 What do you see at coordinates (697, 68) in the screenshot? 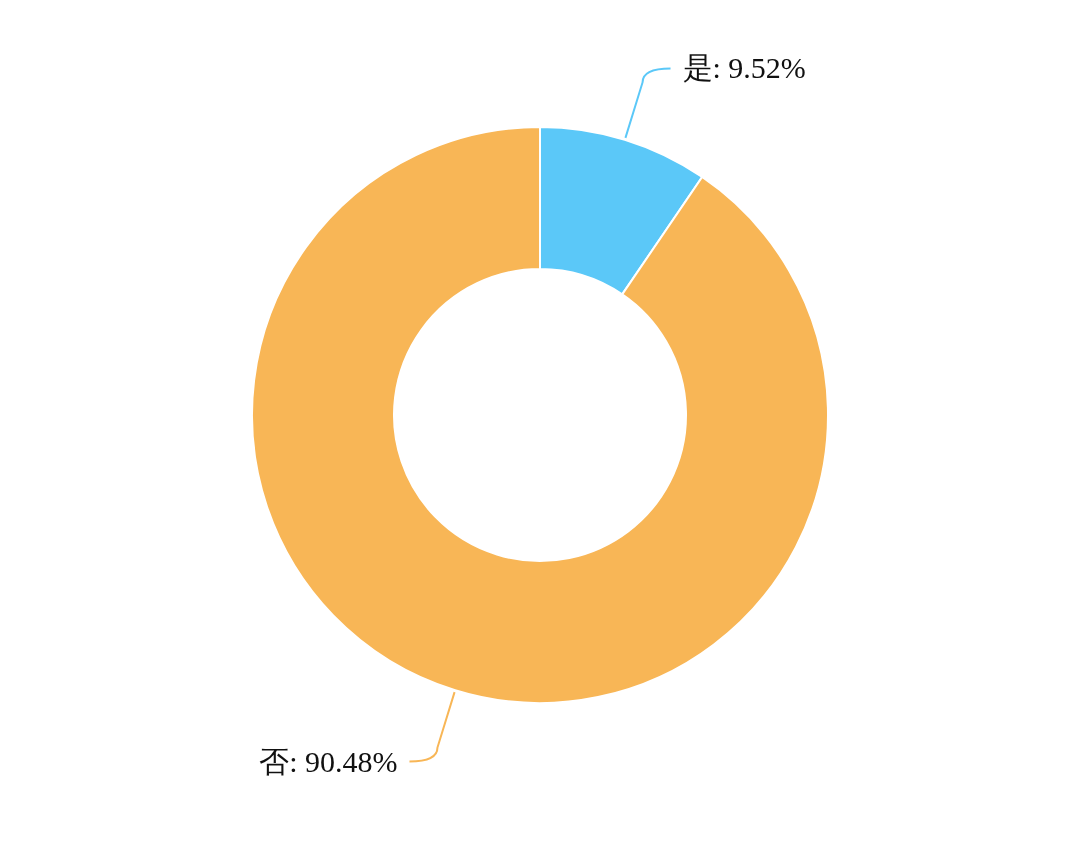
I see `slice-label: 是` at bounding box center [697, 68].